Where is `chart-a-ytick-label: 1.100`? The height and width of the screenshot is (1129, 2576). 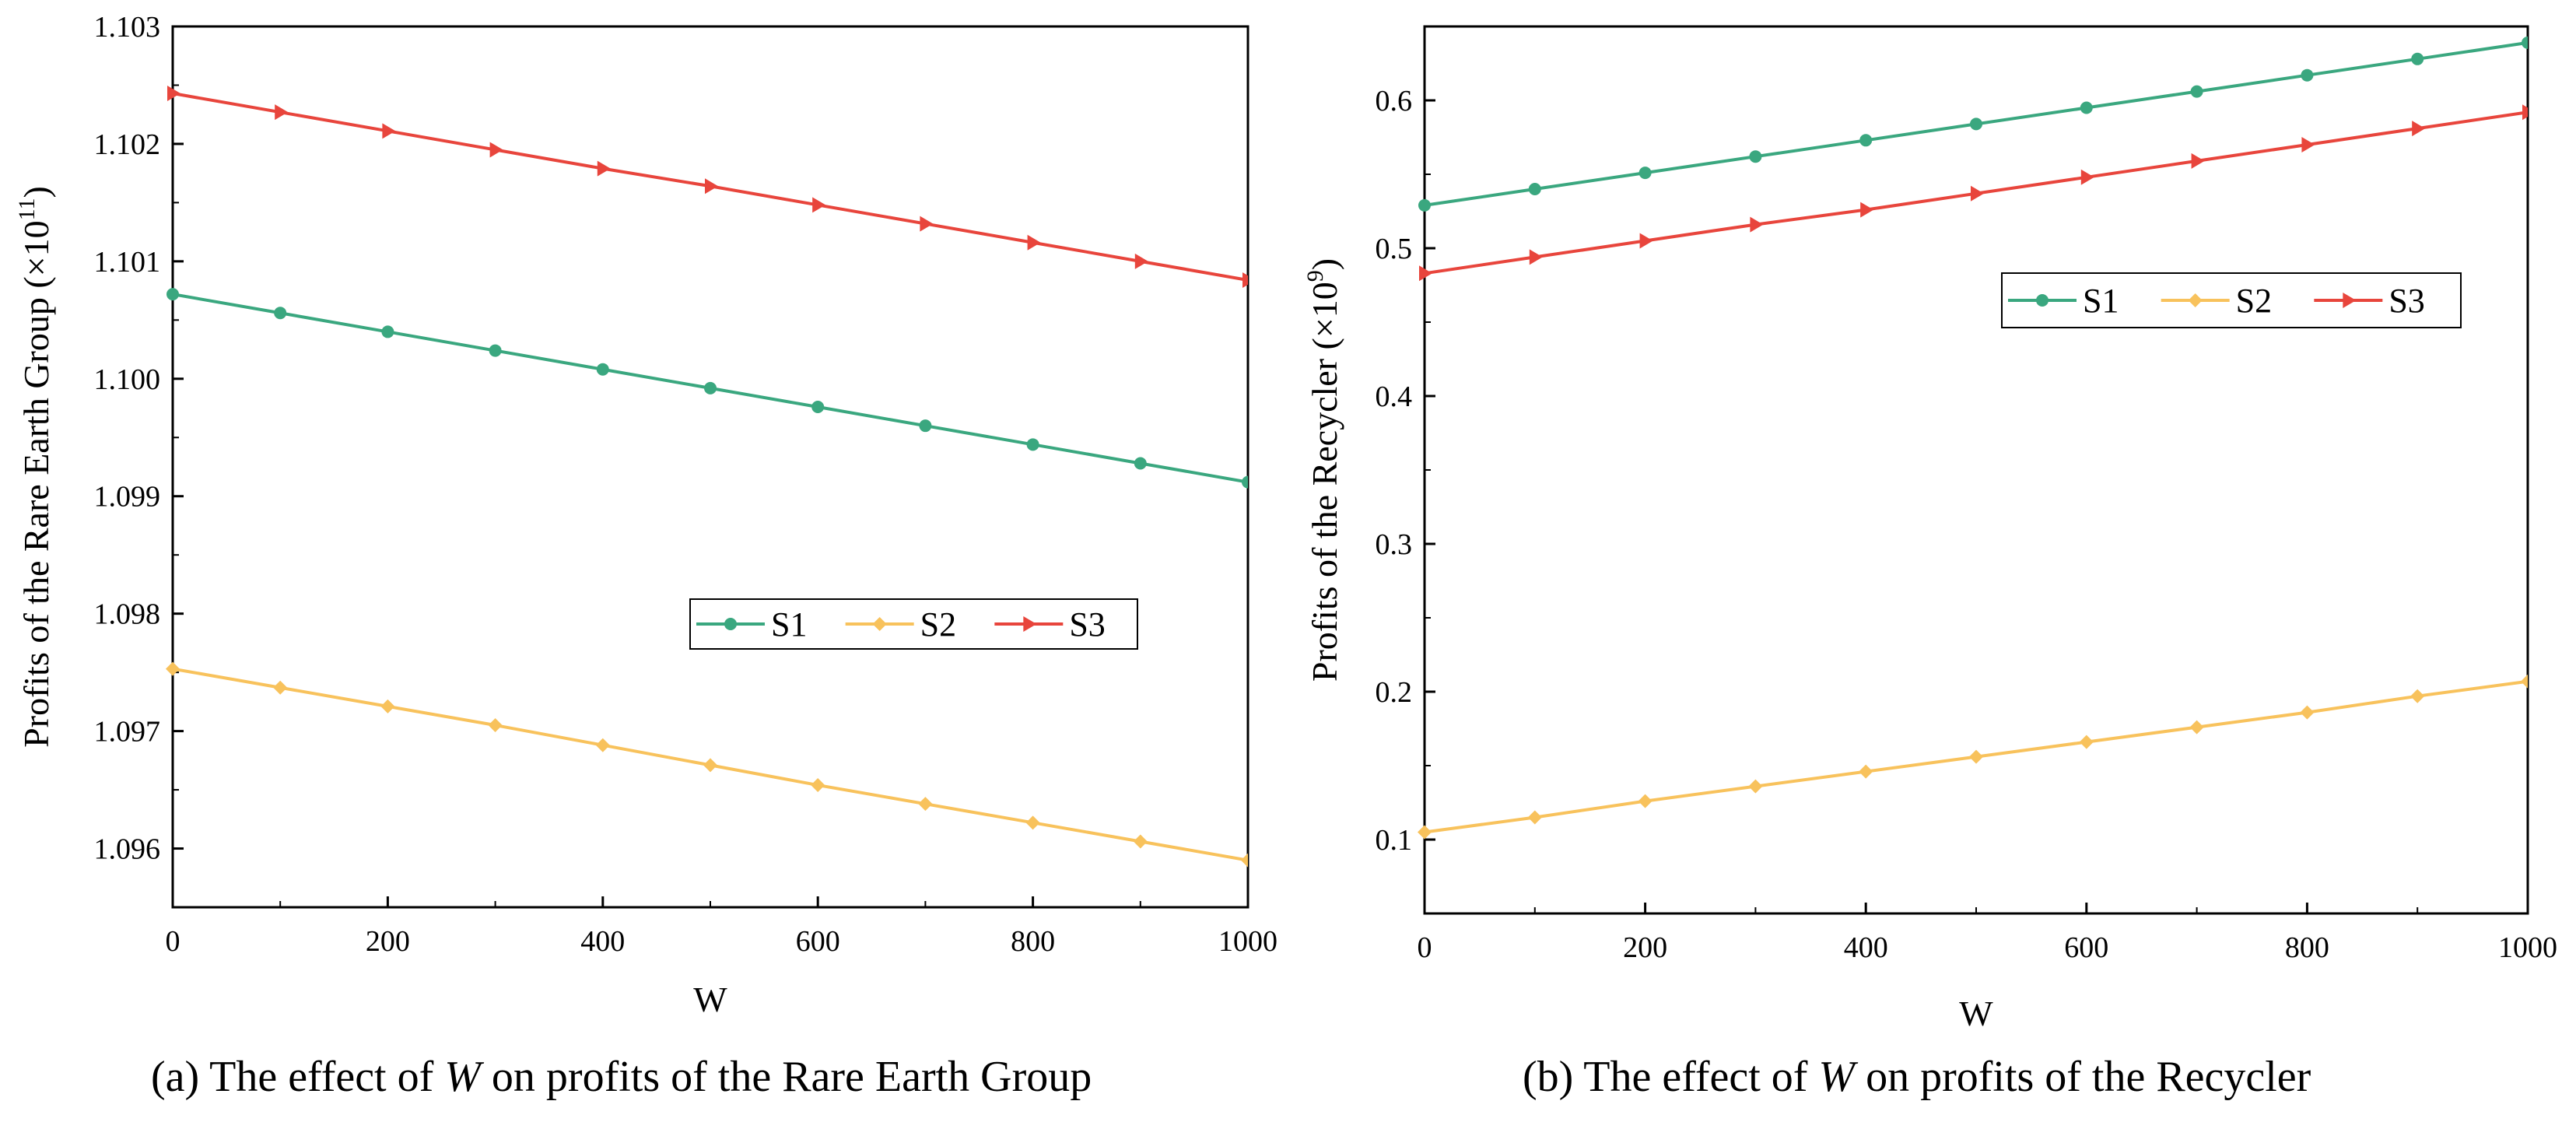
chart-a-ytick-label: 1.100 is located at coordinates (128, 379).